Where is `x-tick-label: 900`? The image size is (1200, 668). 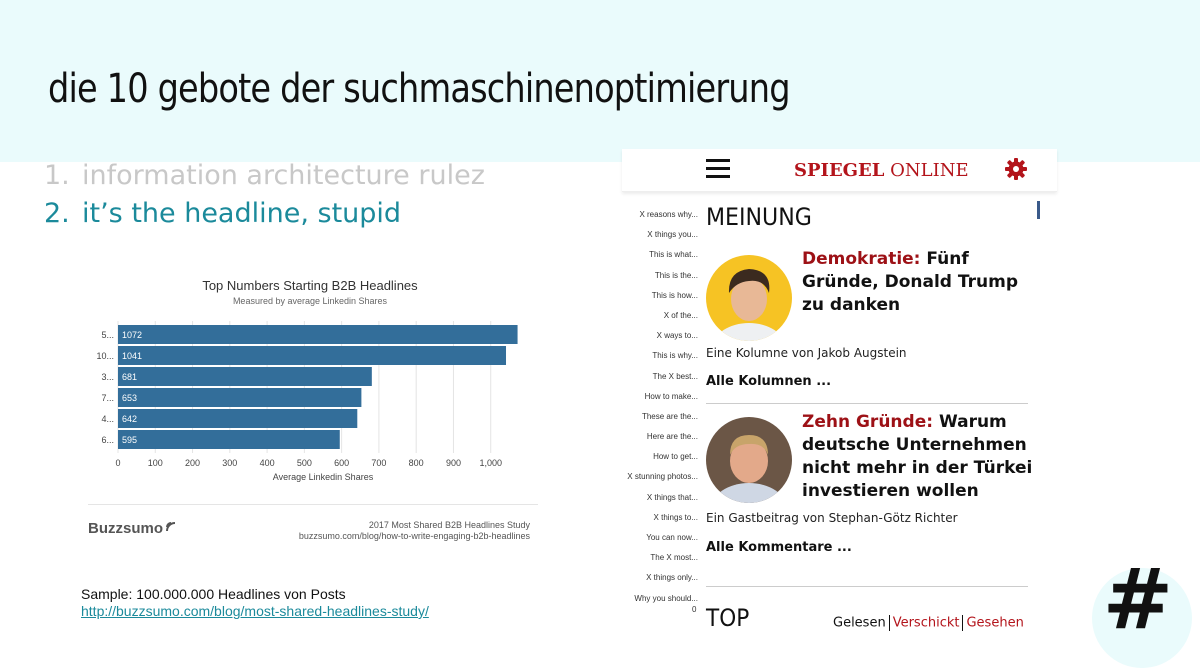
x-tick-label: 900 is located at coordinates (453, 463).